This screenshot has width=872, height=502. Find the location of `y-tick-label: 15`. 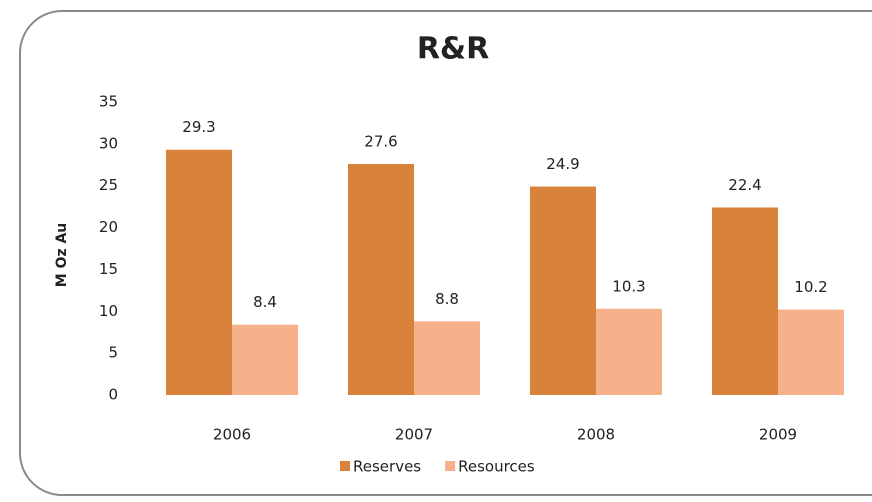

y-tick-label: 15 is located at coordinates (108, 269).